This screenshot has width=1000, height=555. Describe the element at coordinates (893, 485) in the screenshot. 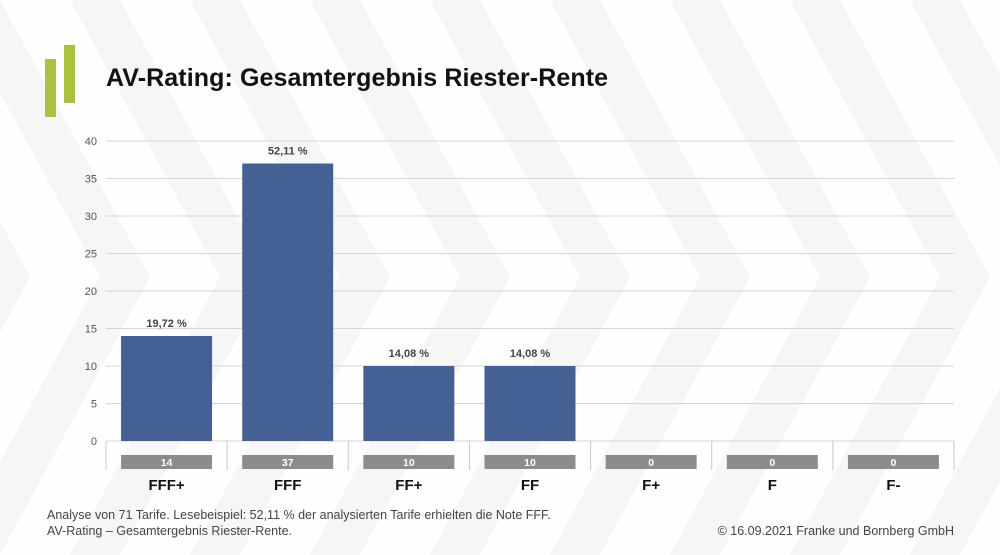

I see `x-category-label: F-` at that location.